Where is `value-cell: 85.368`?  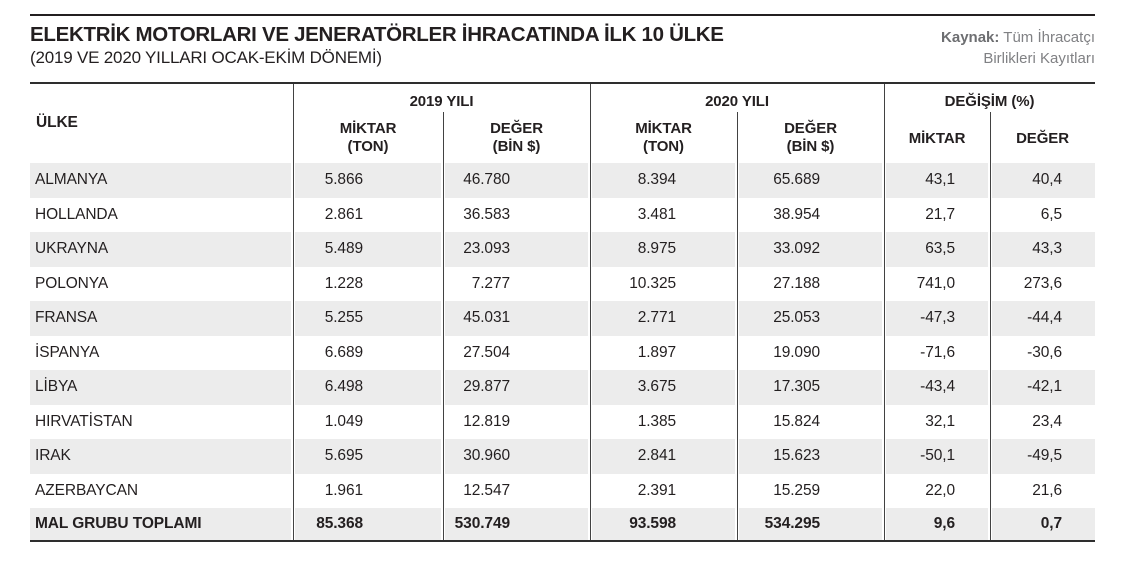
value-cell: 85.368 is located at coordinates (368, 524).